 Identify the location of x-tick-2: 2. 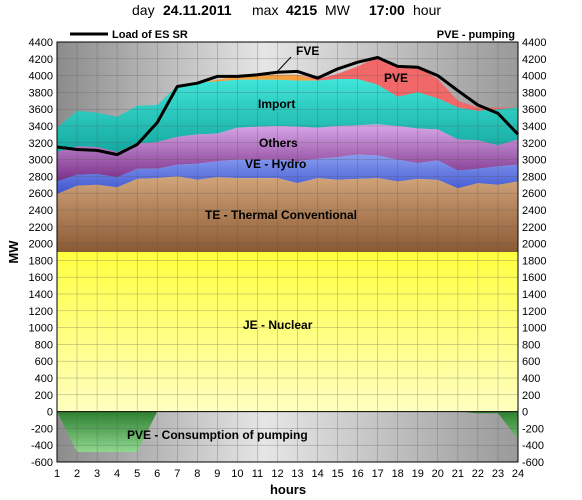
(77, 474).